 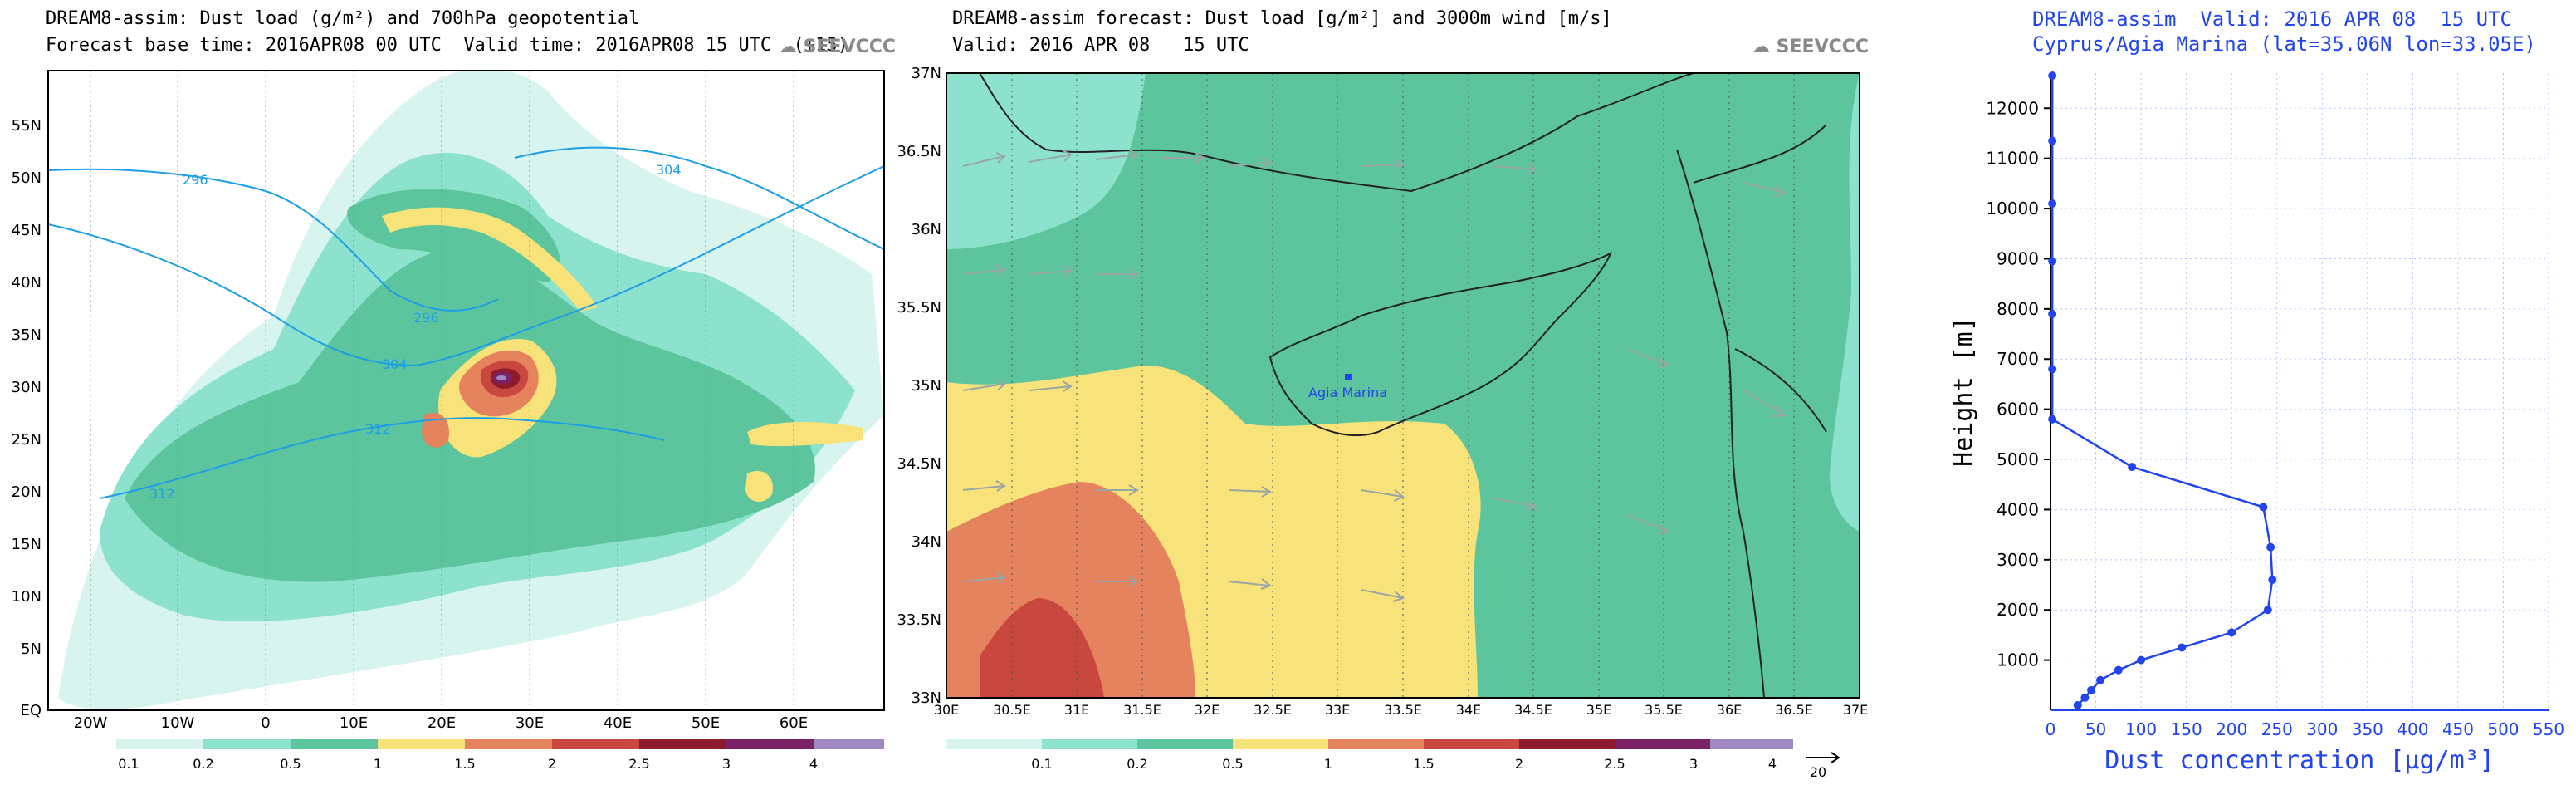 What do you see at coordinates (1100, 45) in the screenshot?
I see `mid-map-subtitle: Valid: 2016 APR 08 15 UTC` at bounding box center [1100, 45].